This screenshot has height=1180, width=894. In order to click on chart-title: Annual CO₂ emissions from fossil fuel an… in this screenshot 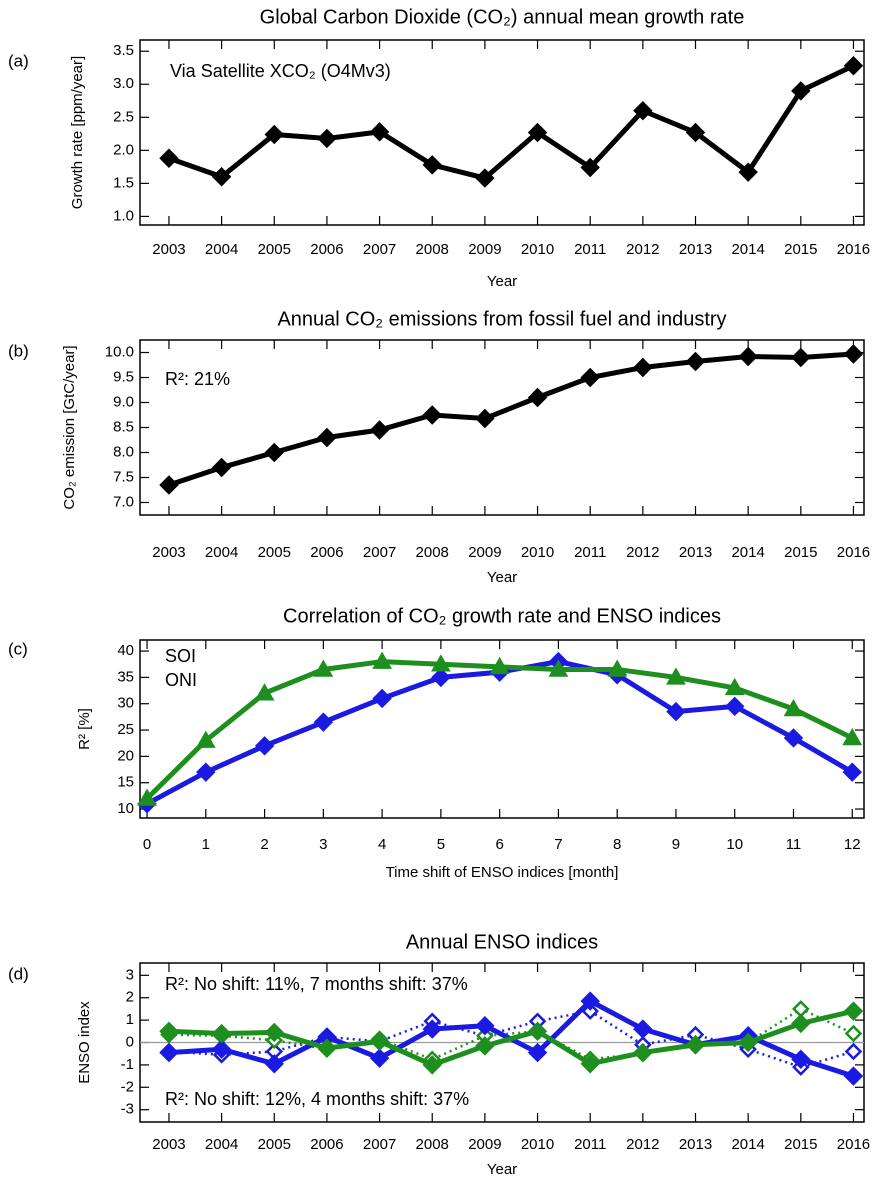, I will do `click(501, 319)`.